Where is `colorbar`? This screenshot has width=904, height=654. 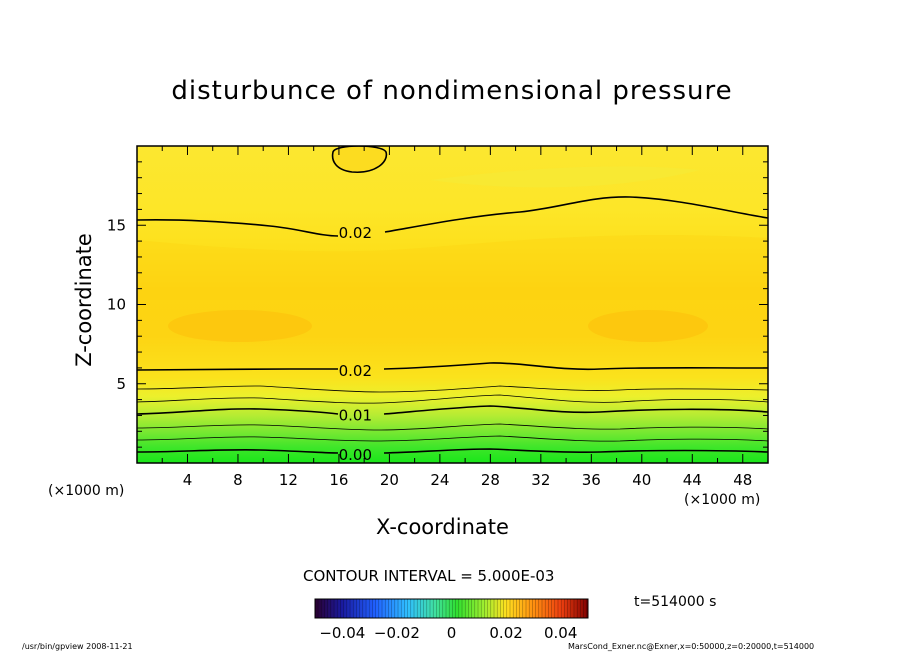 colorbar is located at coordinates (451, 608).